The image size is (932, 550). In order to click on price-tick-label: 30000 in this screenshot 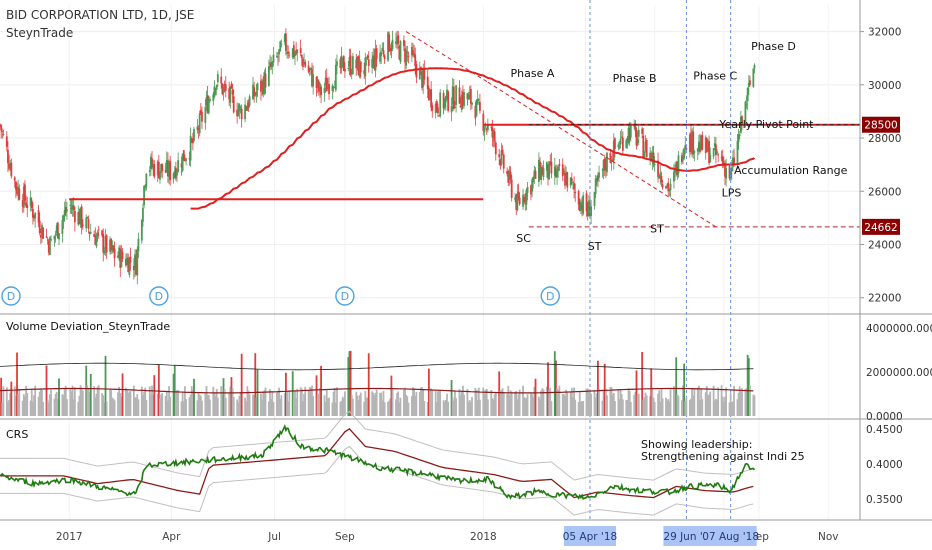, I will do `click(884, 86)`.